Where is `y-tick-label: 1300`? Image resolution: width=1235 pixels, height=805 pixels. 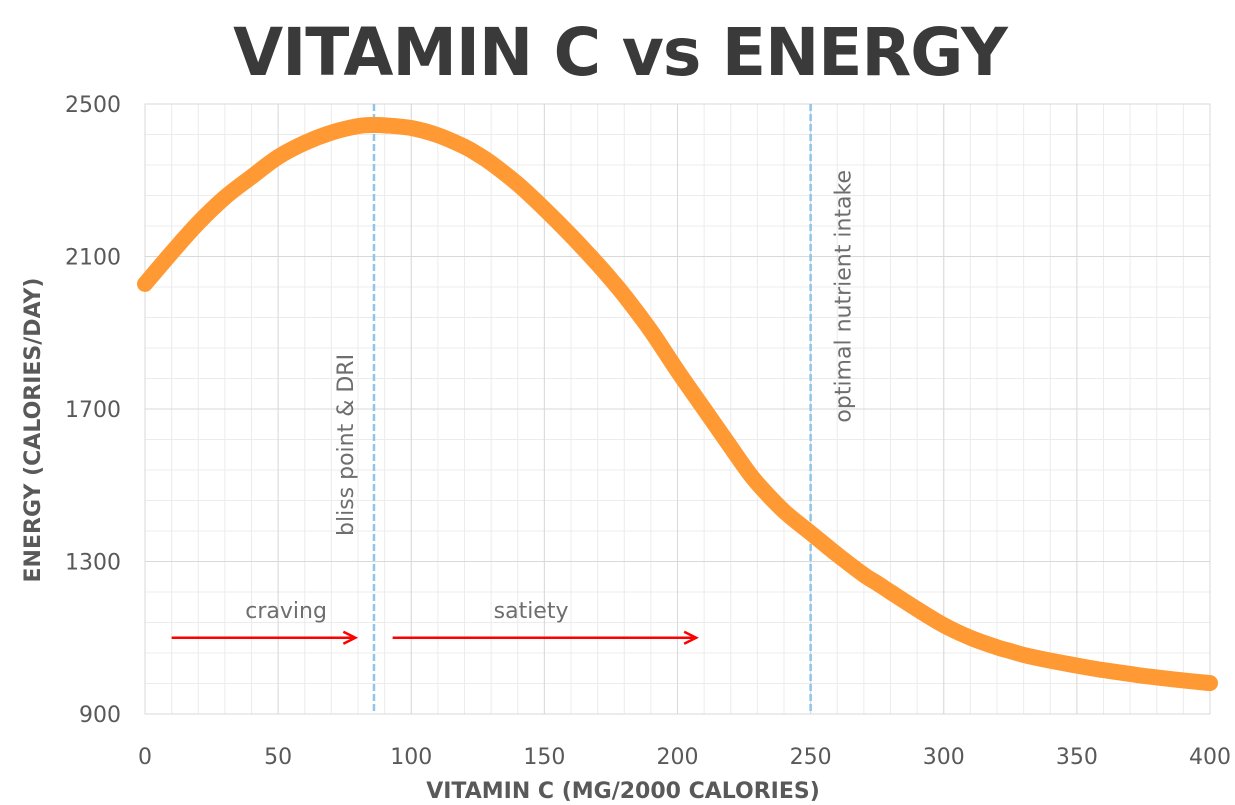
y-tick-label: 1300 is located at coordinates (93, 563).